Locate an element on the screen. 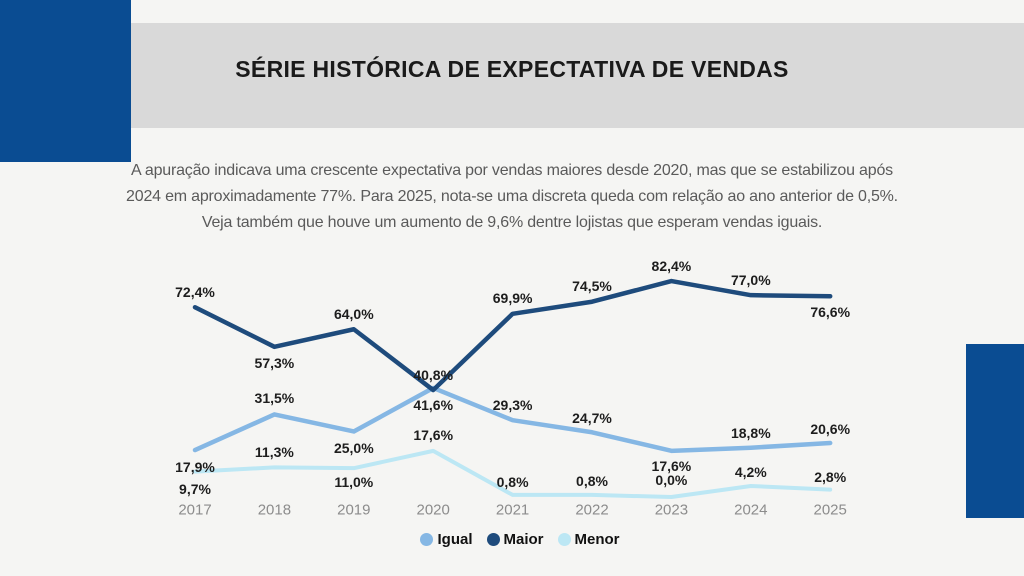  value-label-igual-2018: 31,5% is located at coordinates (274, 398).